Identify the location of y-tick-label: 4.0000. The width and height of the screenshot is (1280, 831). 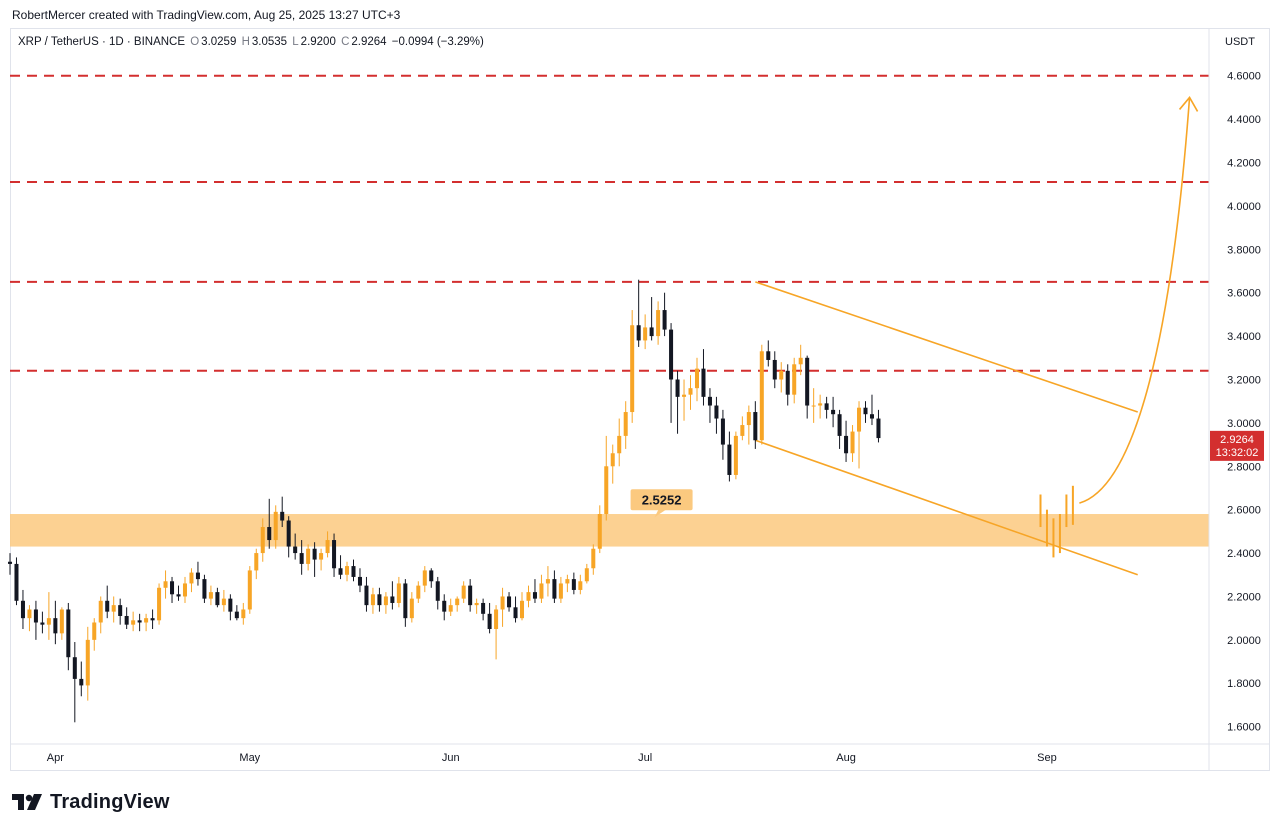
(1244, 207).